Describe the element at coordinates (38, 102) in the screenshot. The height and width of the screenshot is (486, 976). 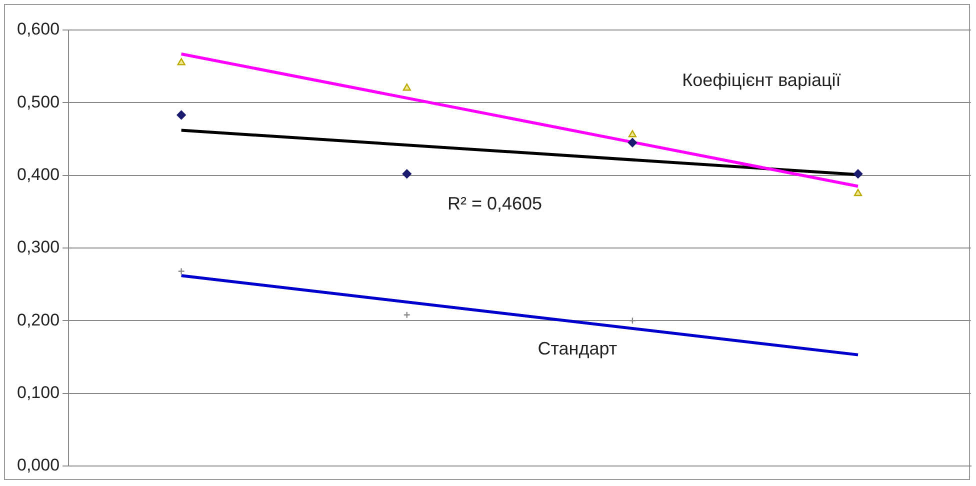
I see `y-tick-label: 0,500` at that location.